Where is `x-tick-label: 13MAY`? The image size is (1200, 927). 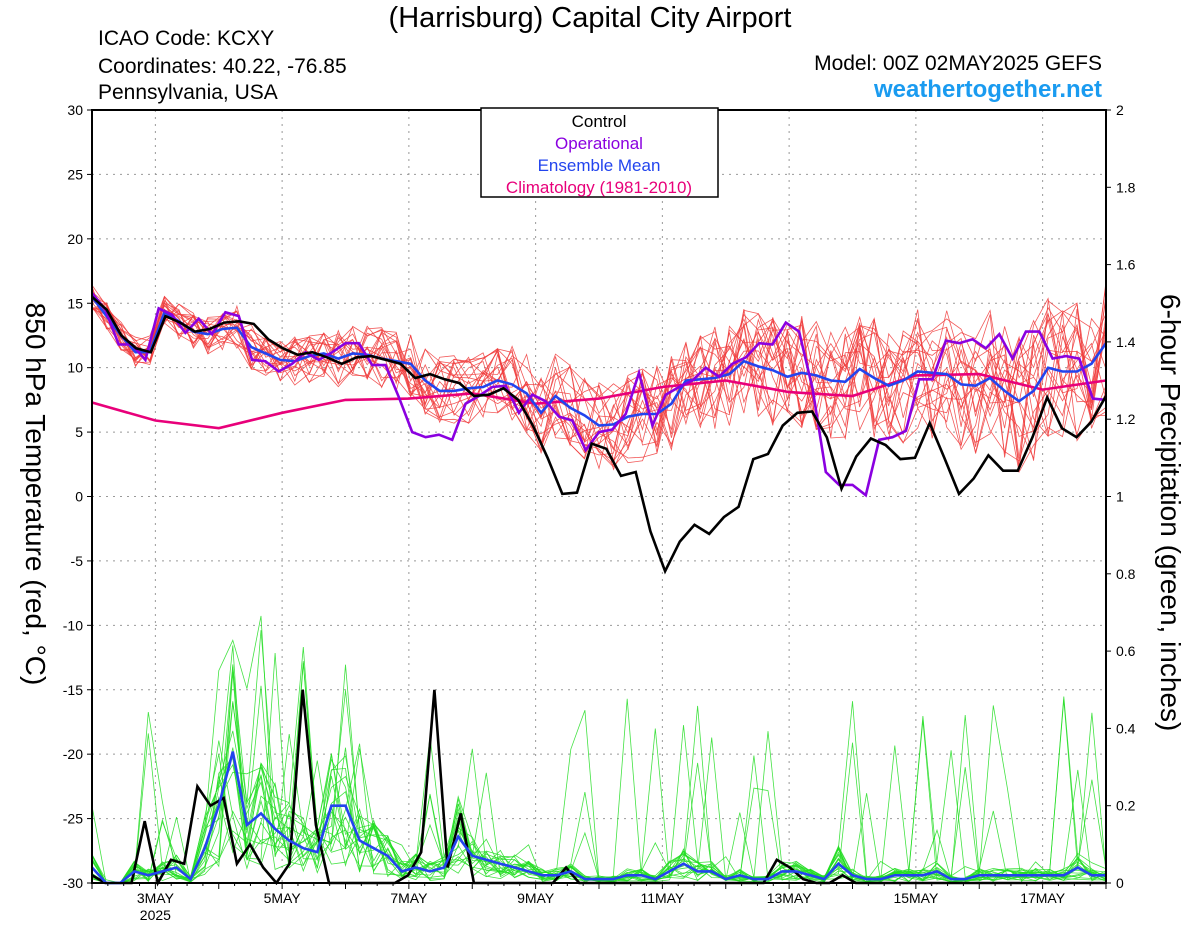
x-tick-label: 13MAY is located at coordinates (790, 898).